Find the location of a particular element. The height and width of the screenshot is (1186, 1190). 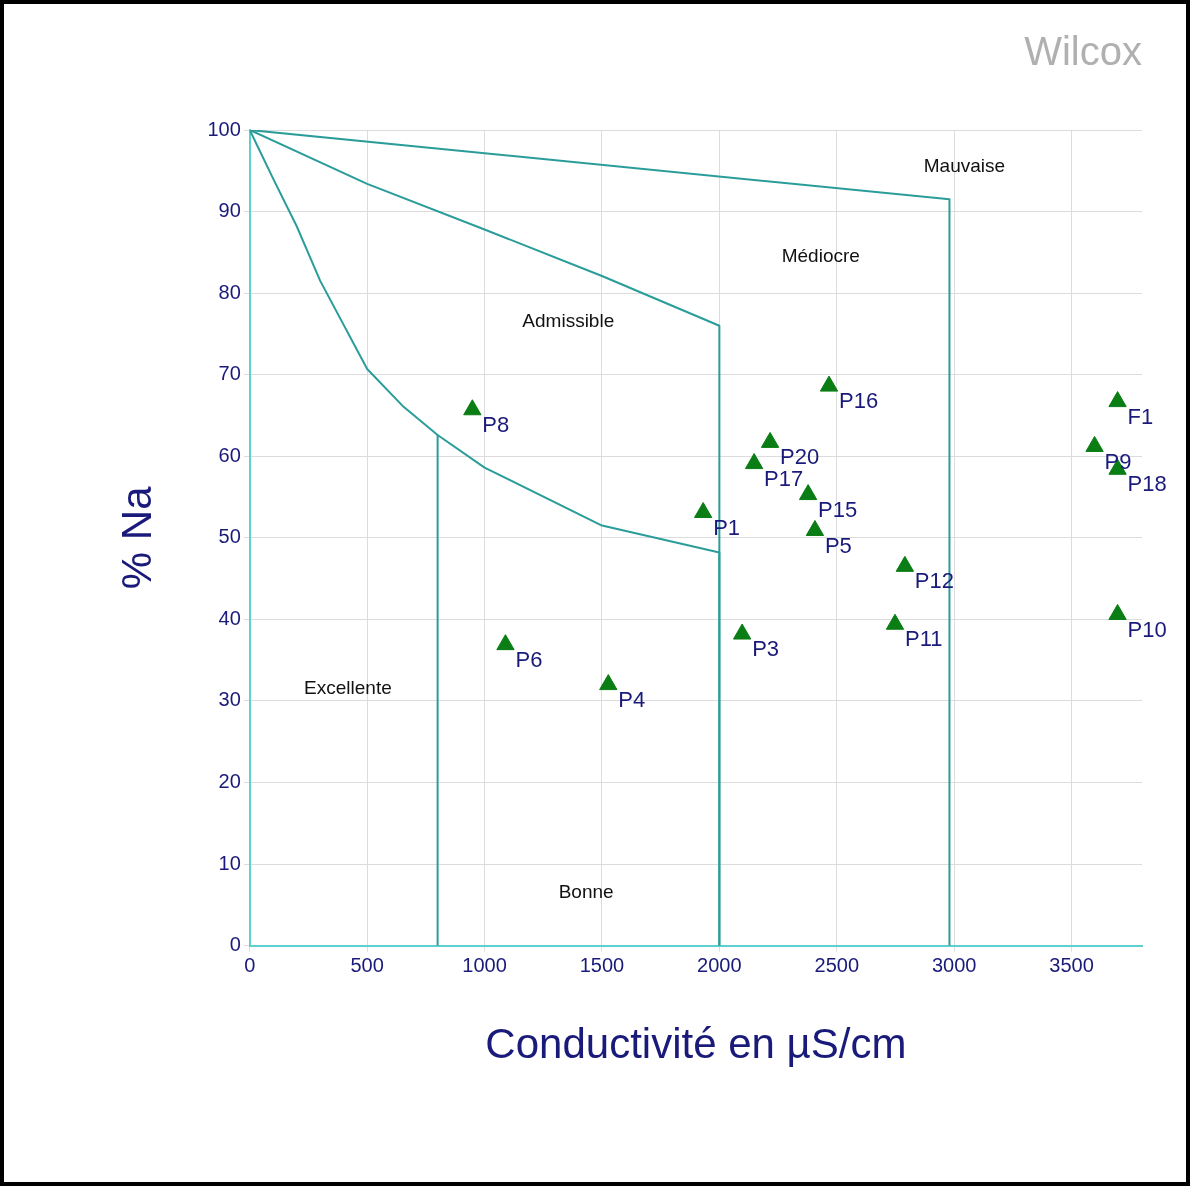

annotation: Médiocre is located at coordinates (820, 255).